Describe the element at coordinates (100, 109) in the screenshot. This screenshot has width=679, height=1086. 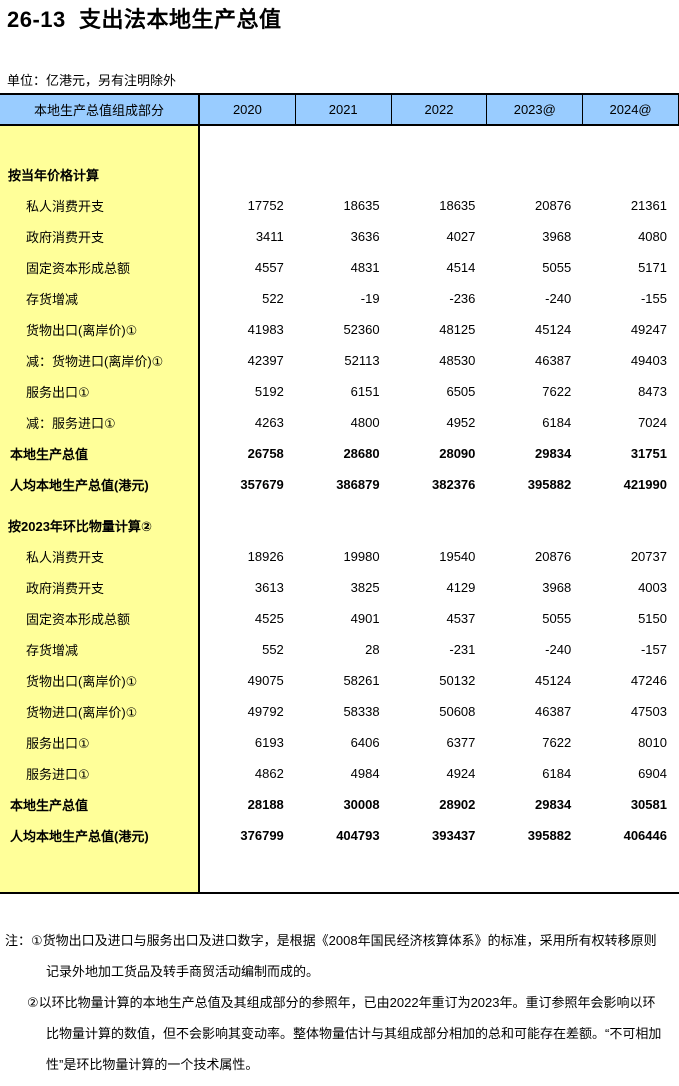
I see `column-header-components: 本地生产总值组成部分` at that location.